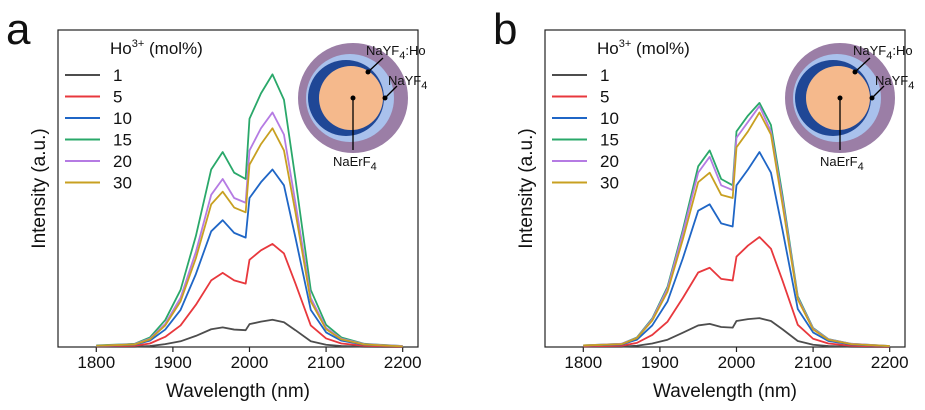  What do you see at coordinates (505, 29) in the screenshot?
I see `panel-label: b` at bounding box center [505, 29].